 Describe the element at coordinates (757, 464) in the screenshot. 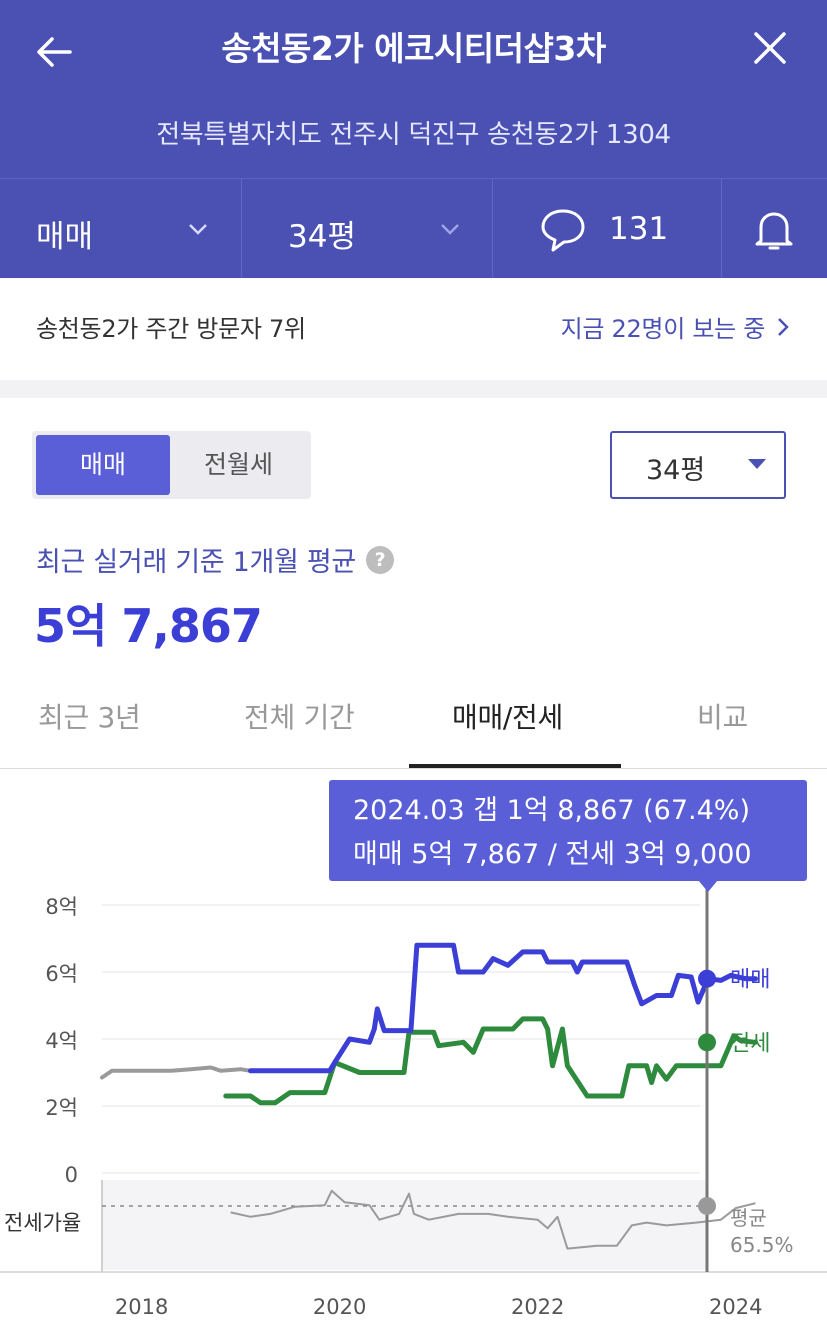

I see `caret-down-icon` at that location.